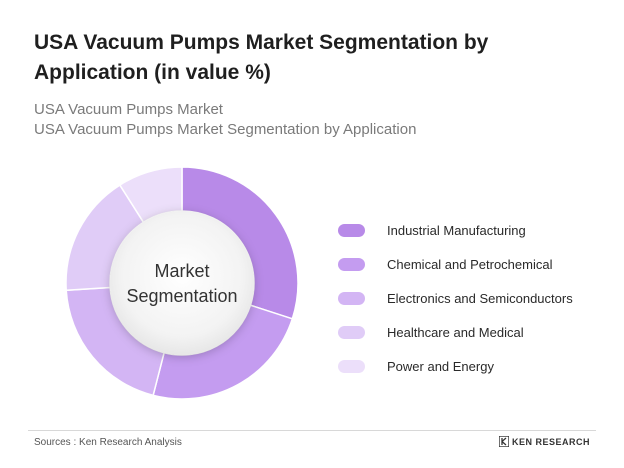  I want to click on legend-label: Chemical and Petrochemical, so click(470, 264).